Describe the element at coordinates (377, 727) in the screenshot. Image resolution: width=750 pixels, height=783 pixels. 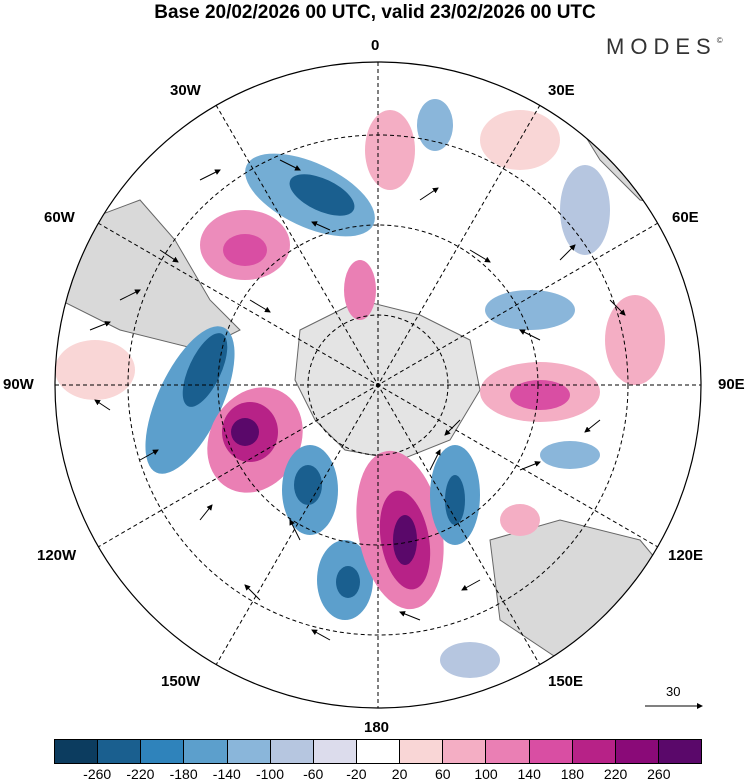
I see `lon-label-180: 180` at that location.